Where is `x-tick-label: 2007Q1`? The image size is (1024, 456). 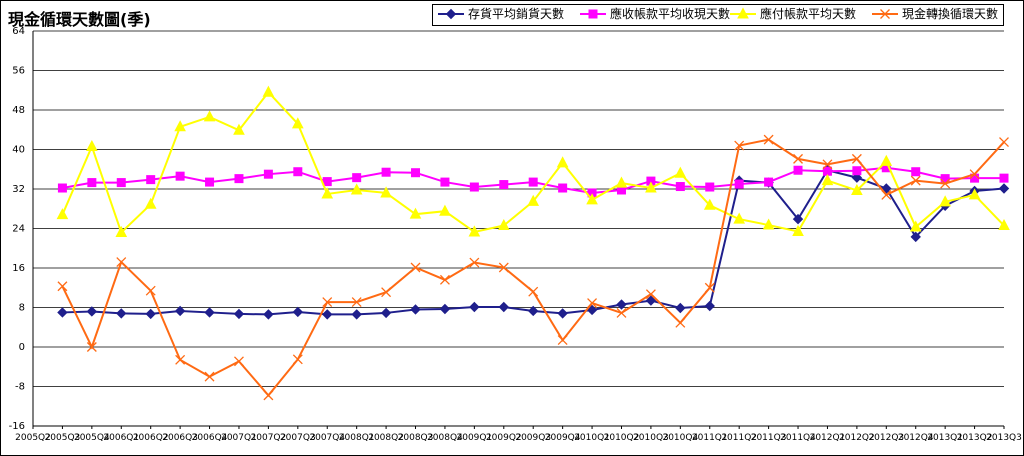 x-tick-label: 2007Q1 is located at coordinates (239, 438).